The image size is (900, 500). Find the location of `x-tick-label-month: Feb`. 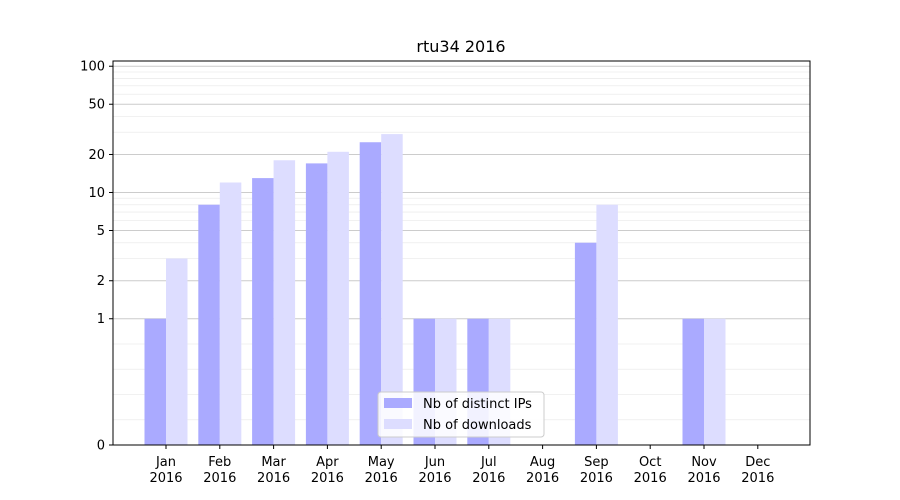

x-tick-label-month: Feb is located at coordinates (219, 462).